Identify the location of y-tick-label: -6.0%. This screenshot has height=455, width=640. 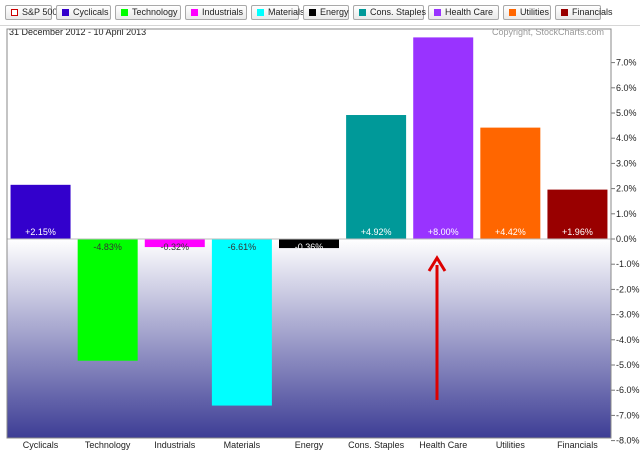
(628, 390).